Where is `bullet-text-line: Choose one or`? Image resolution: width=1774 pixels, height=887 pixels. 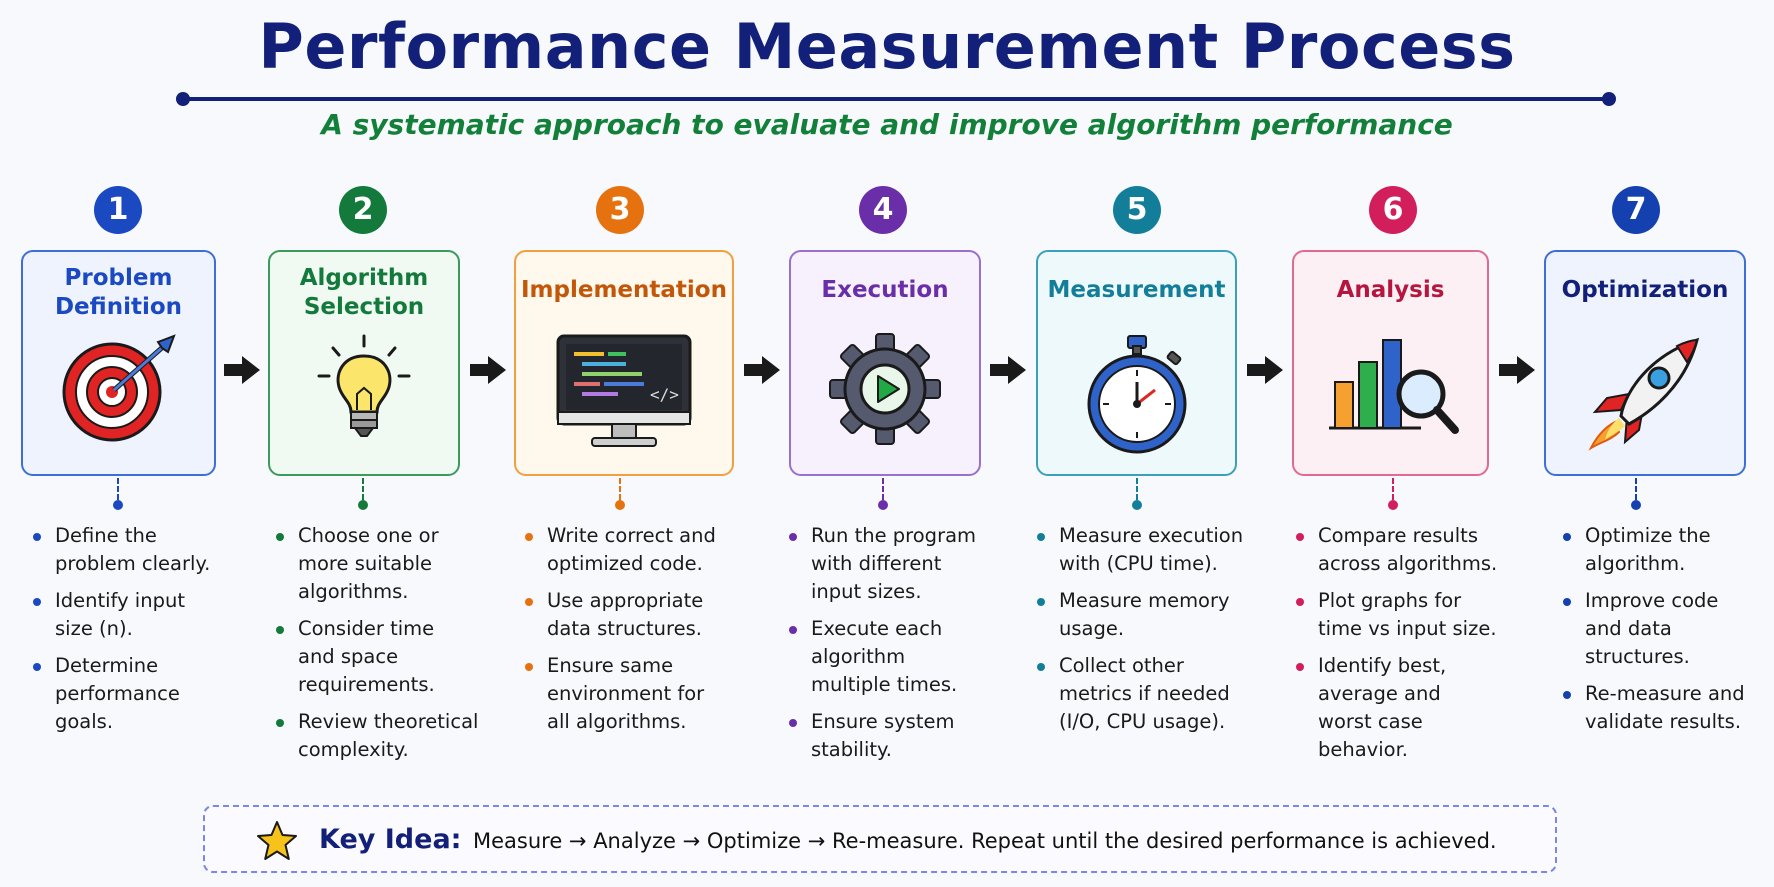
bullet-text-line: Choose one or is located at coordinates (368, 535).